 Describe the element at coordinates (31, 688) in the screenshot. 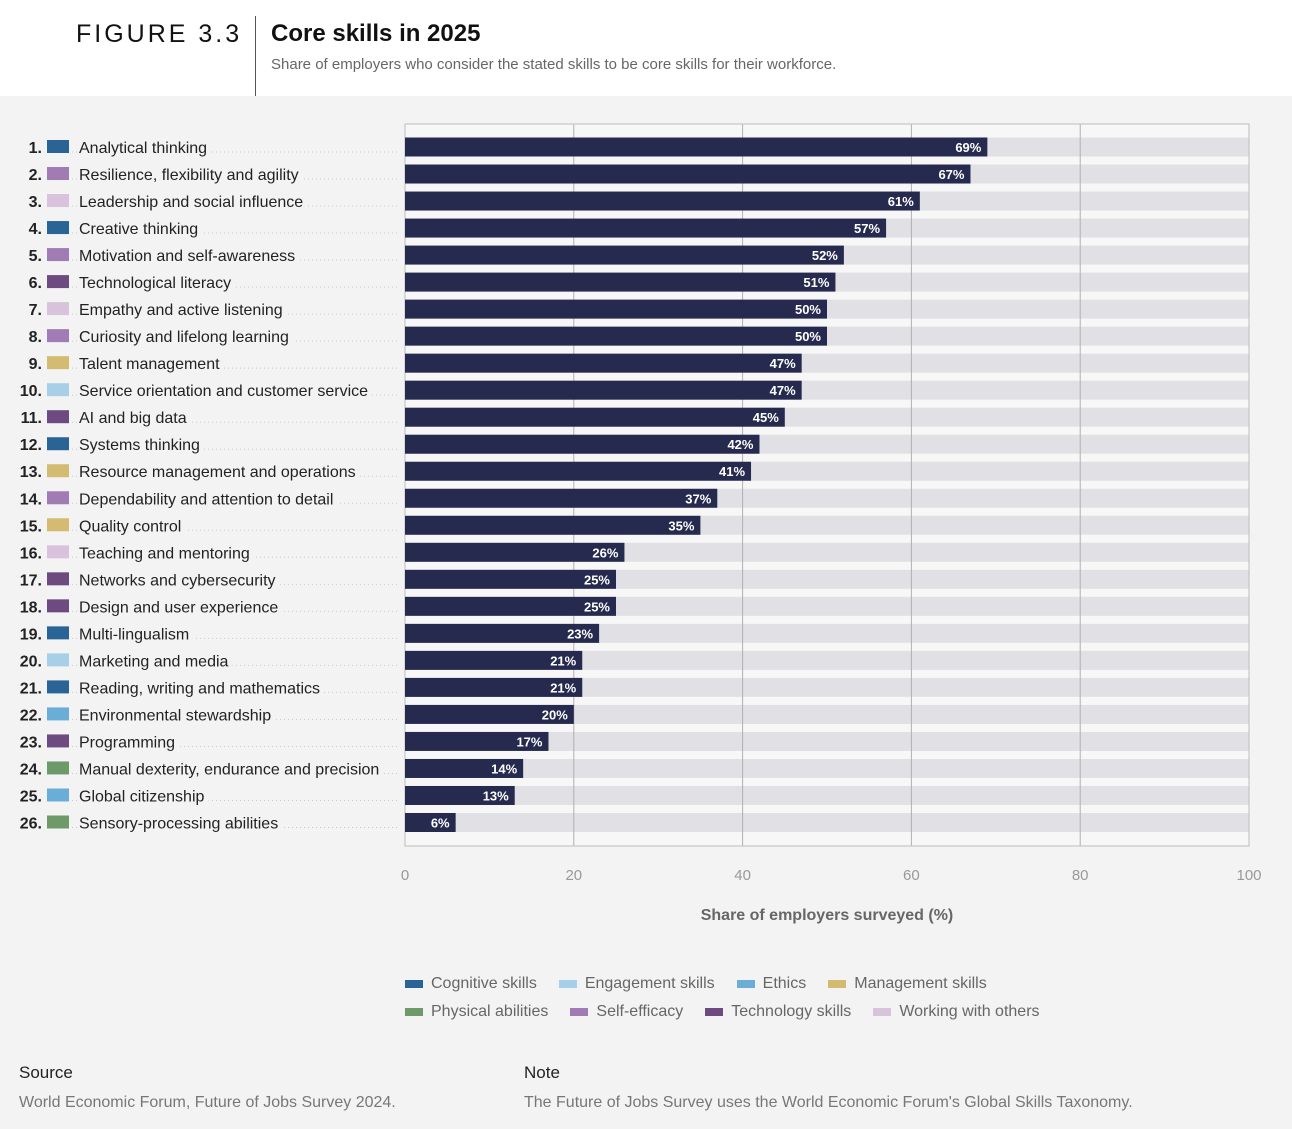

I see `rank-label: 21.` at that location.